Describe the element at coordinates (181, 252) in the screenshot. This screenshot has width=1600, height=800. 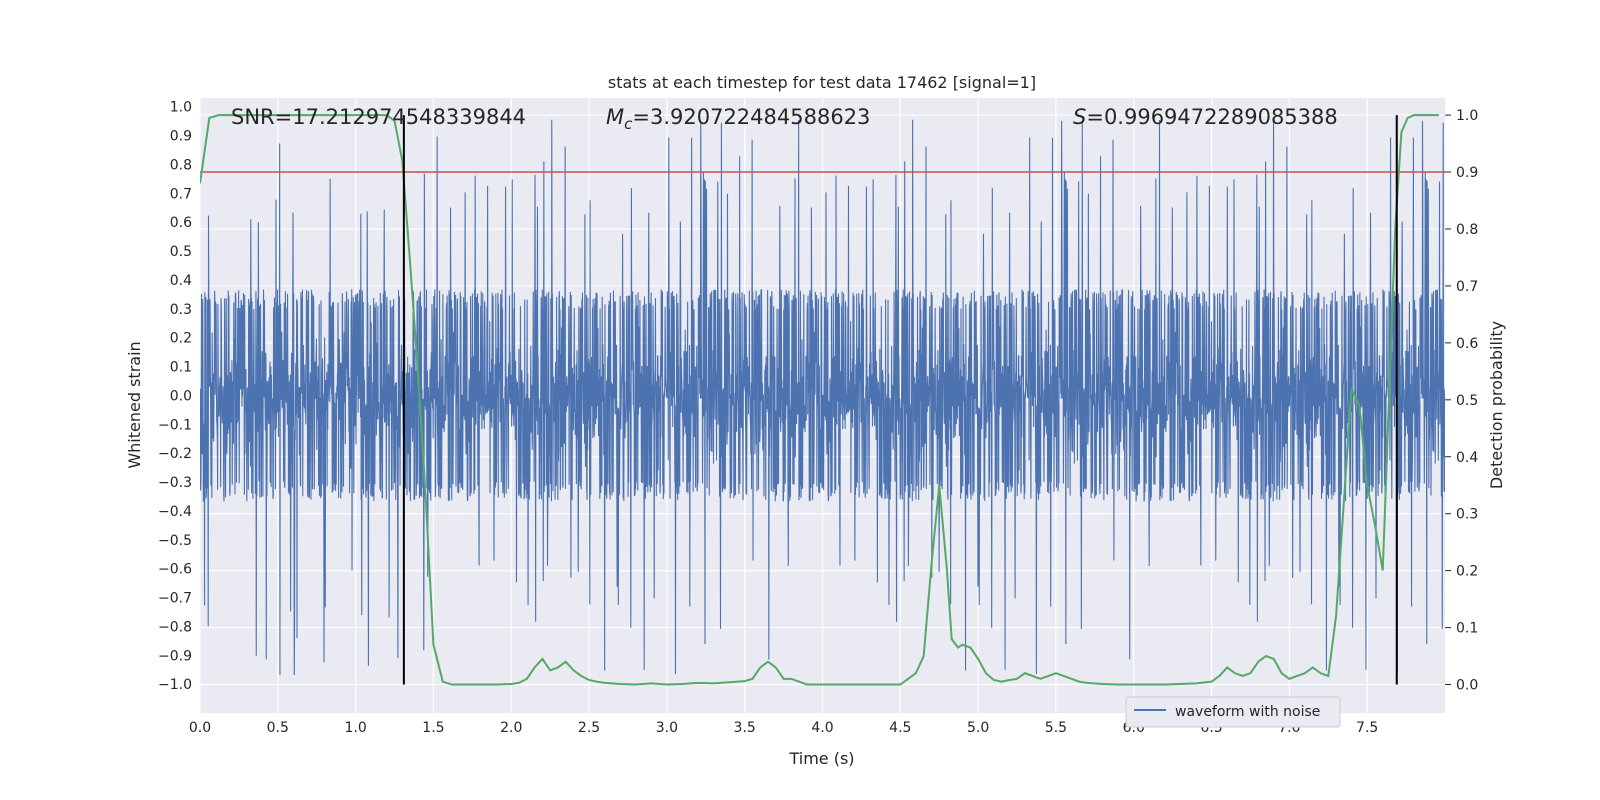
I see `left-y-tick-label: 0.5` at that location.